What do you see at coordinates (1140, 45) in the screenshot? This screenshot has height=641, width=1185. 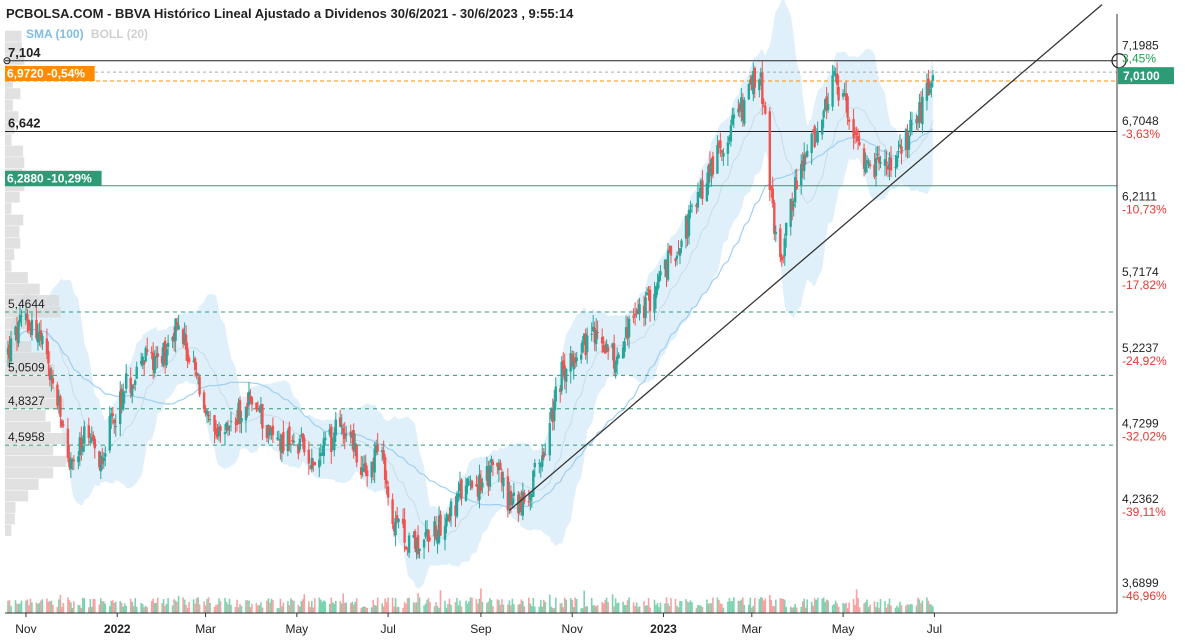 I see `price-tick-label: 7,1985` at bounding box center [1140, 45].